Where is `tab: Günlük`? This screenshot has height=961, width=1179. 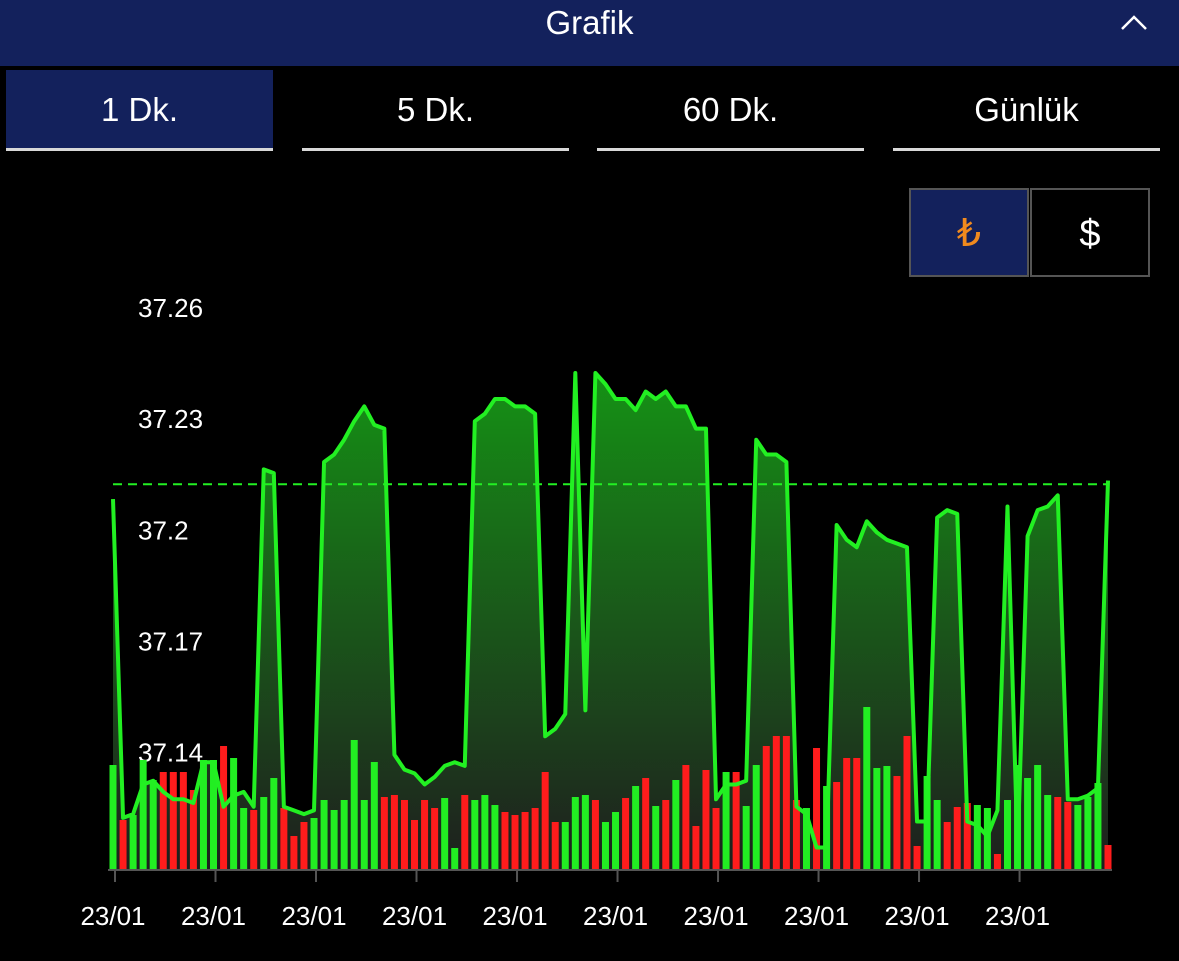 tab: Günlük is located at coordinates (1026, 110).